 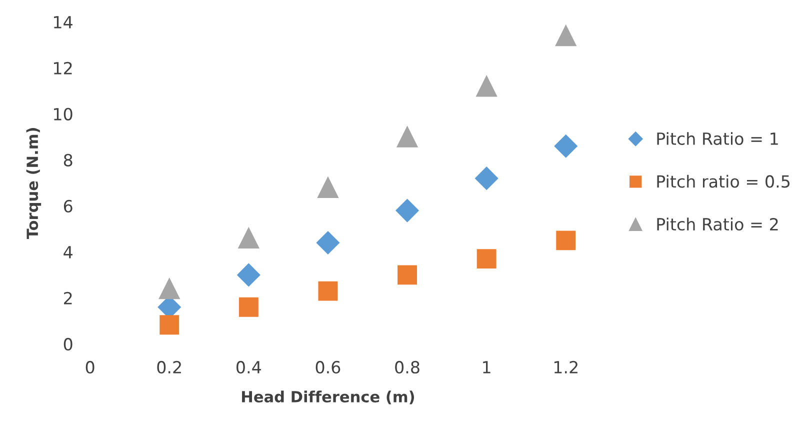 I want to click on y-tick-label: 12, so click(x=63, y=68).